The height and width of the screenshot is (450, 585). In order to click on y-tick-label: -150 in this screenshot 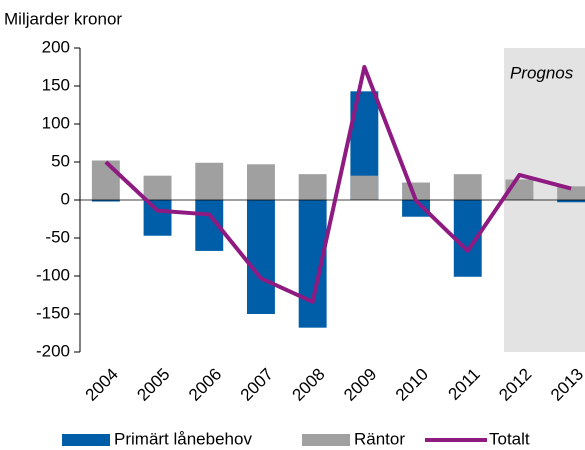, I will do `click(53, 312)`.